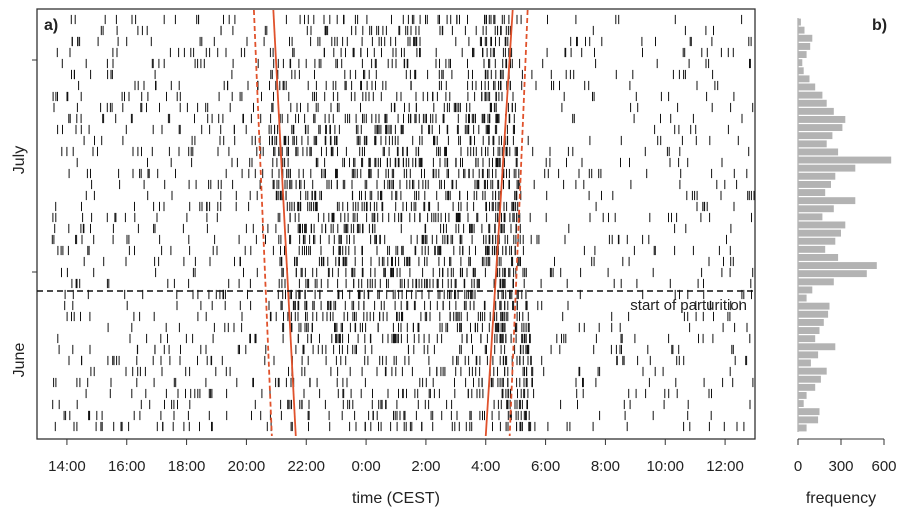 This screenshot has height=511, width=901. What do you see at coordinates (485, 466) in the screenshot?
I see `x-tick-label-a: 4:00` at bounding box center [485, 466].